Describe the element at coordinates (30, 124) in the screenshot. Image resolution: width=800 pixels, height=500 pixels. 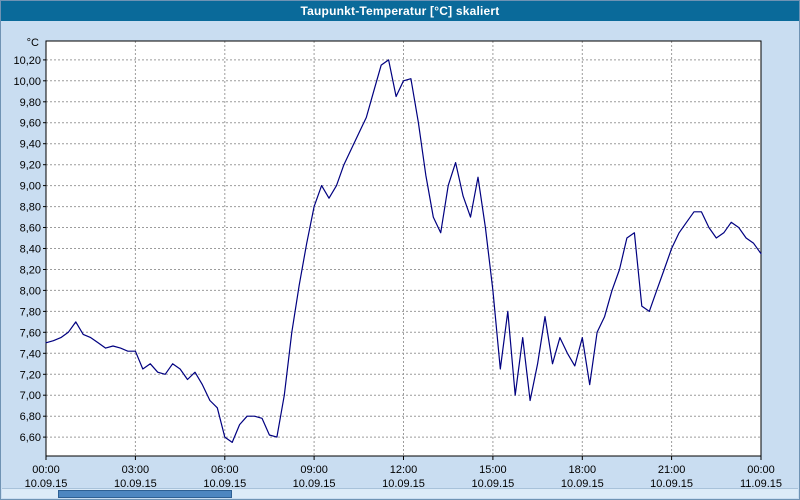
I see `y-tick-label: 9,60` at that location.